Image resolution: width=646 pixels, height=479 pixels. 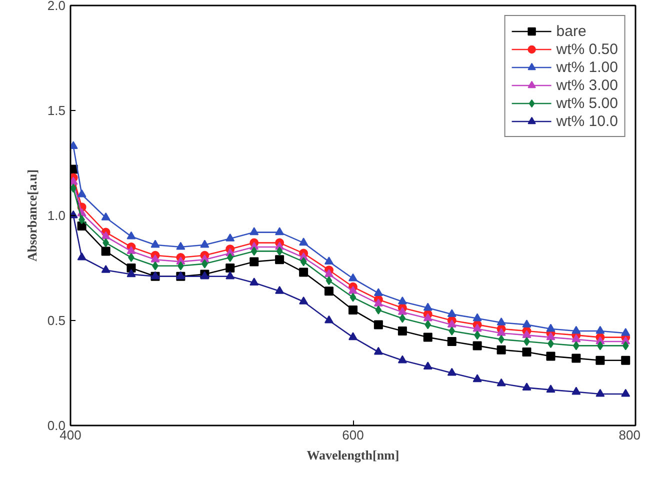 What do you see at coordinates (587, 85) in the screenshot?
I see `legend-label: wt% 3.00` at bounding box center [587, 85].